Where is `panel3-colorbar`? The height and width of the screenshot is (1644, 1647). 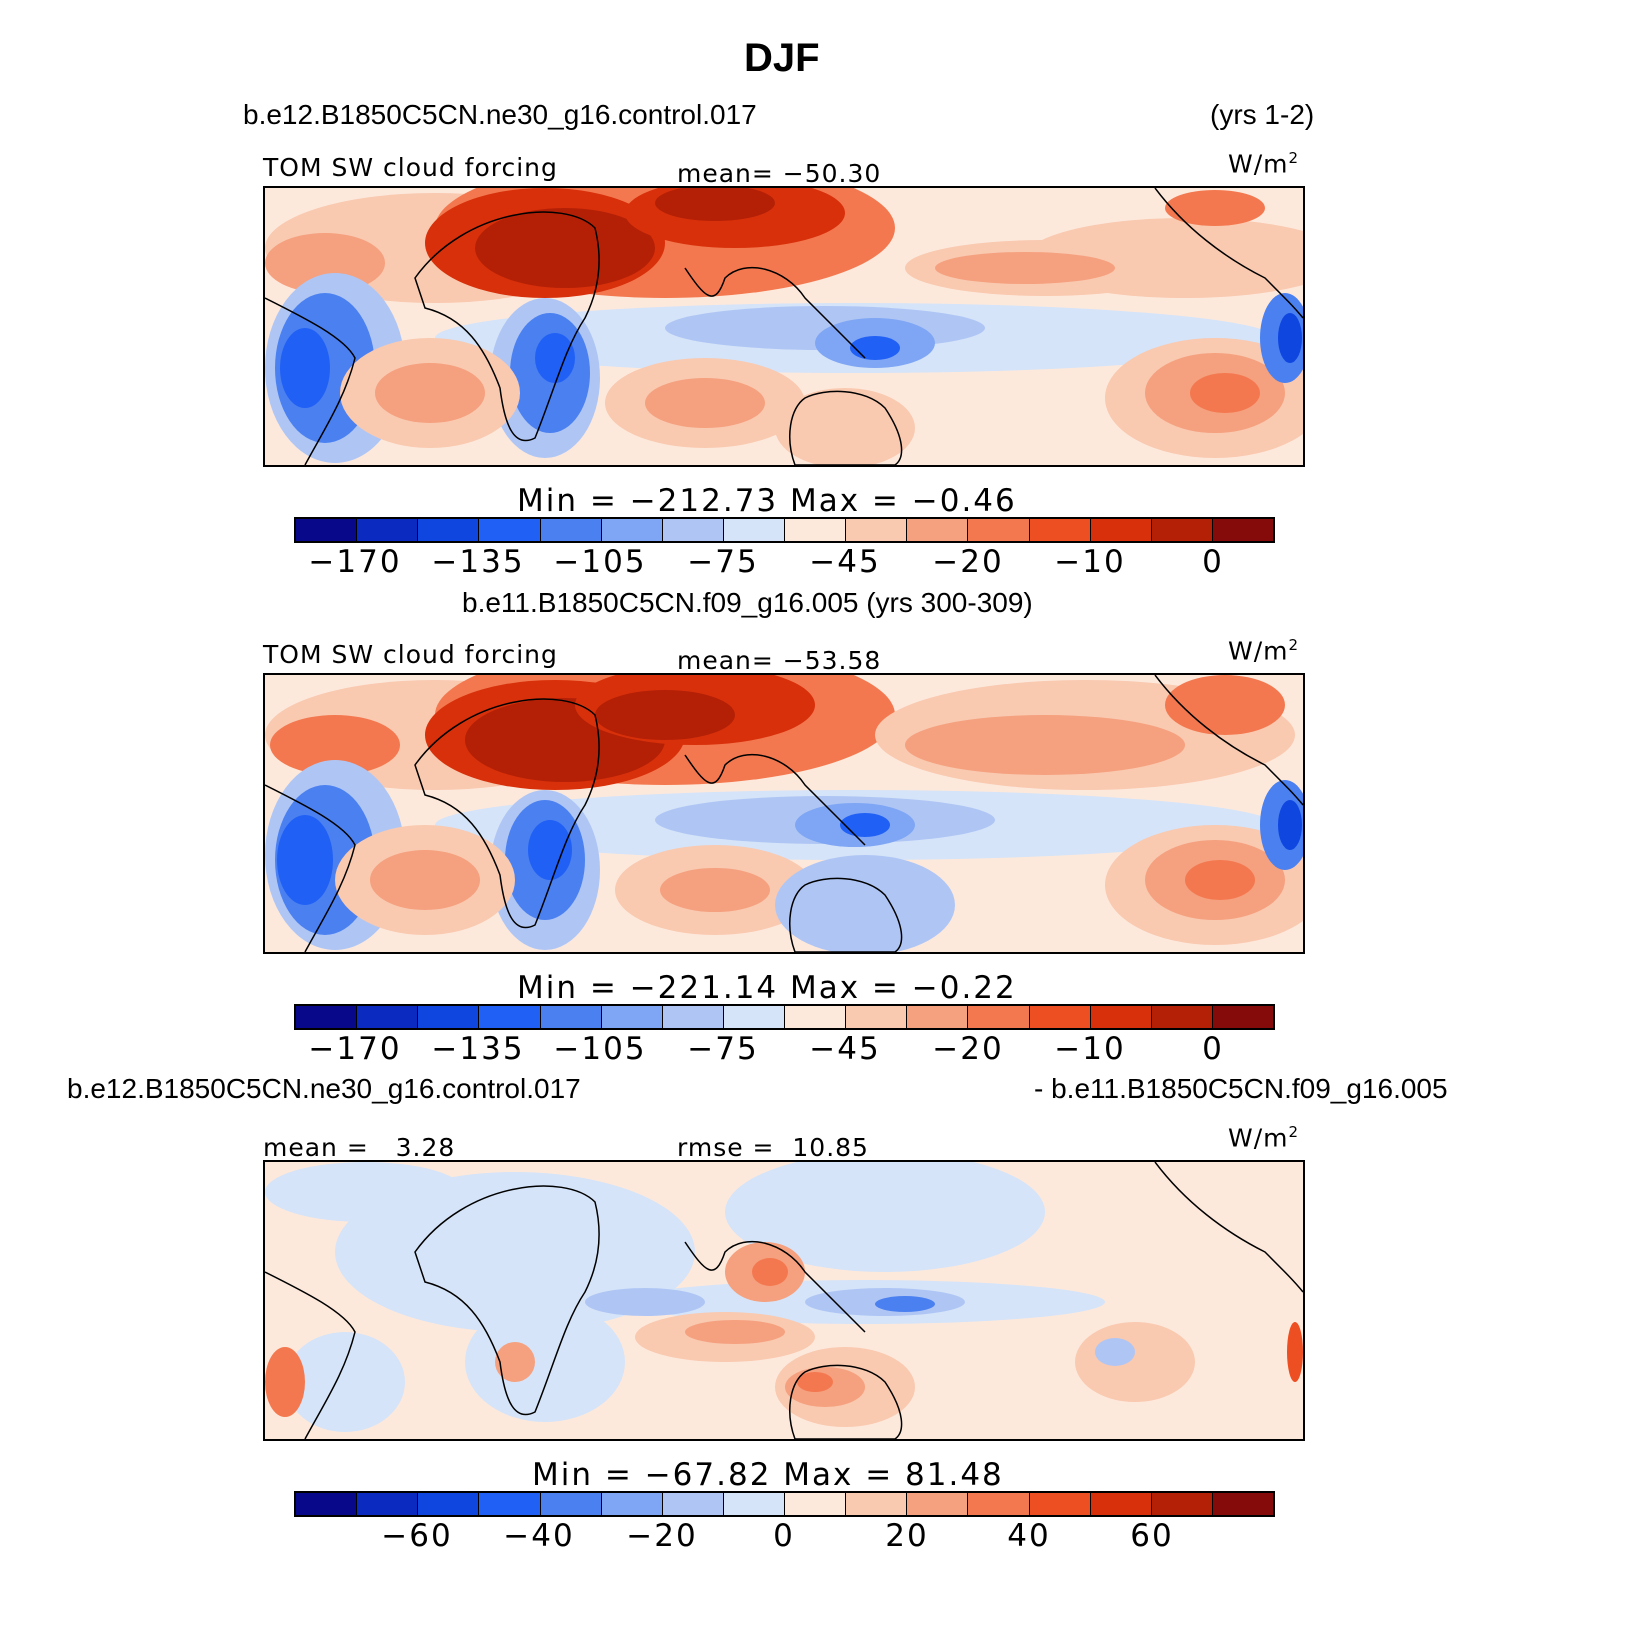
panel3-colorbar is located at coordinates (784, 1504).